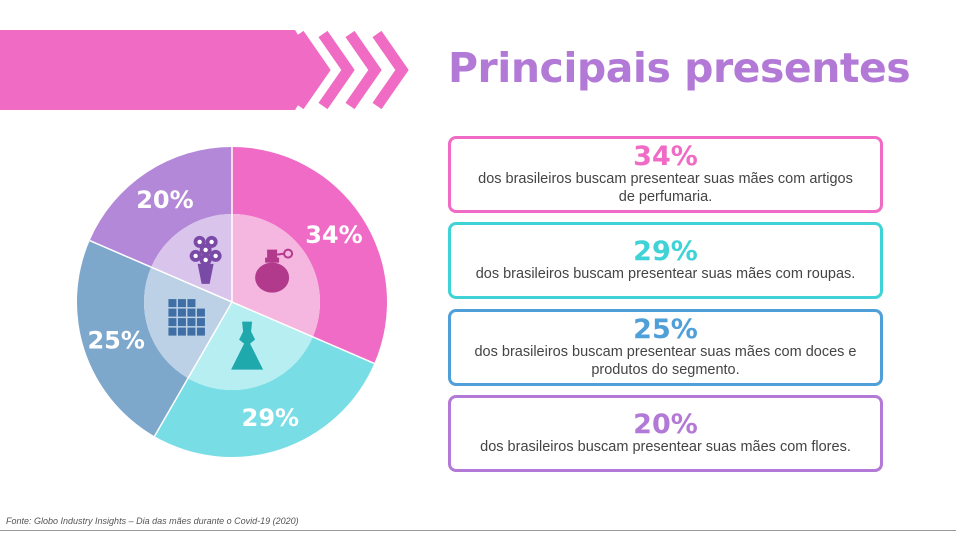  Describe the element at coordinates (679, 68) in the screenshot. I see `page-title: Principais presentes` at that location.